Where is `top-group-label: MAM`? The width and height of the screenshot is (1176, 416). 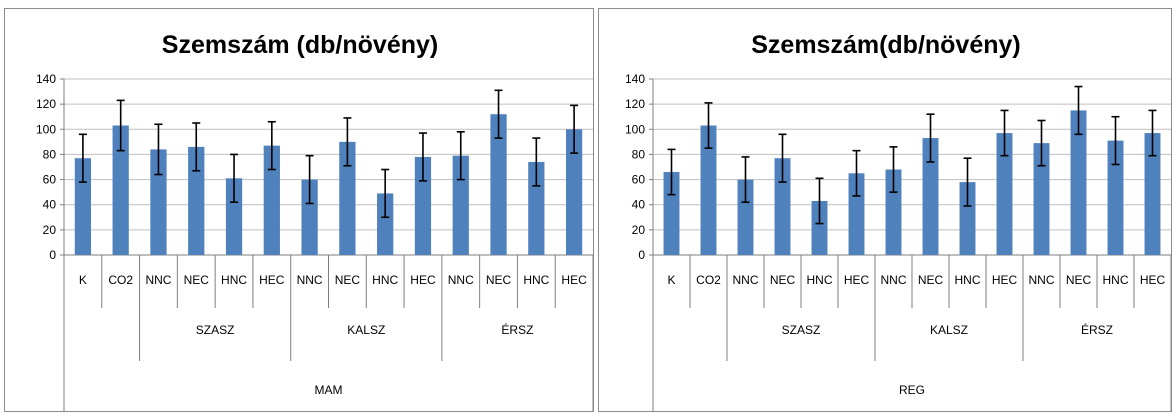
top-group-label: MAM is located at coordinates (329, 390).